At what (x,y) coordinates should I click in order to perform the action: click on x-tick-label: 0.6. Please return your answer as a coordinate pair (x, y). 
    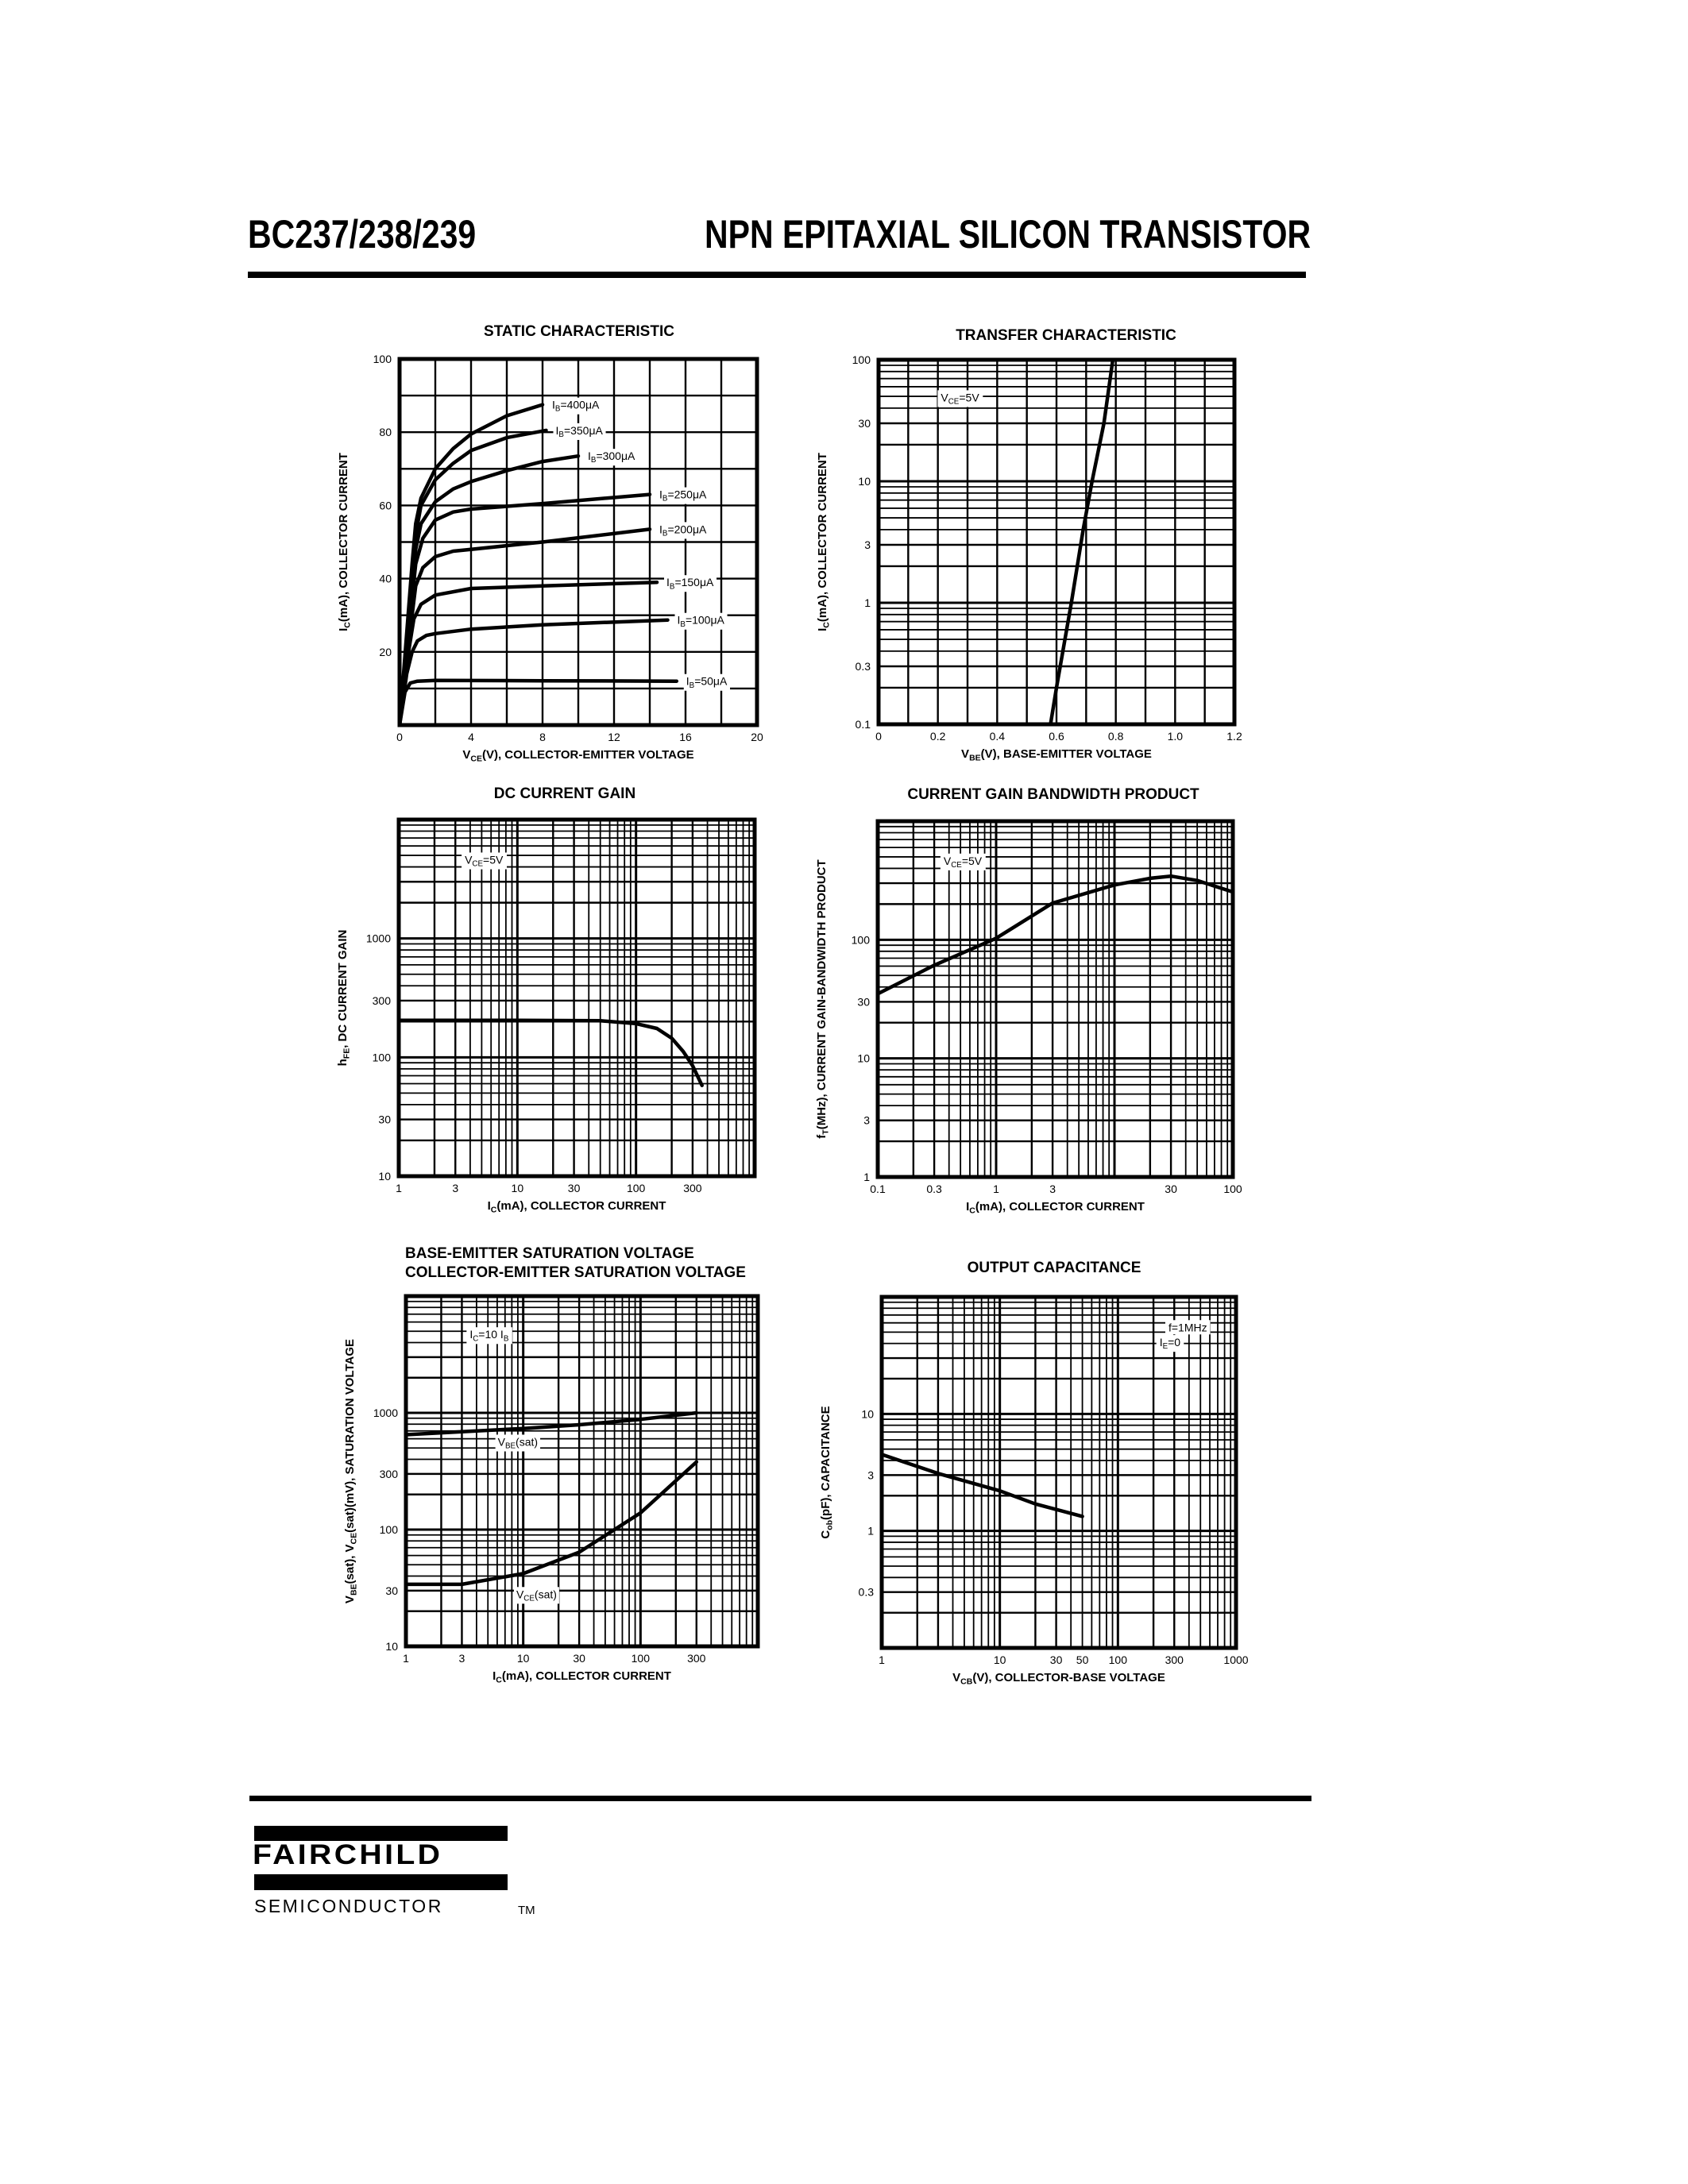
    Looking at the image, I should click on (1056, 736).